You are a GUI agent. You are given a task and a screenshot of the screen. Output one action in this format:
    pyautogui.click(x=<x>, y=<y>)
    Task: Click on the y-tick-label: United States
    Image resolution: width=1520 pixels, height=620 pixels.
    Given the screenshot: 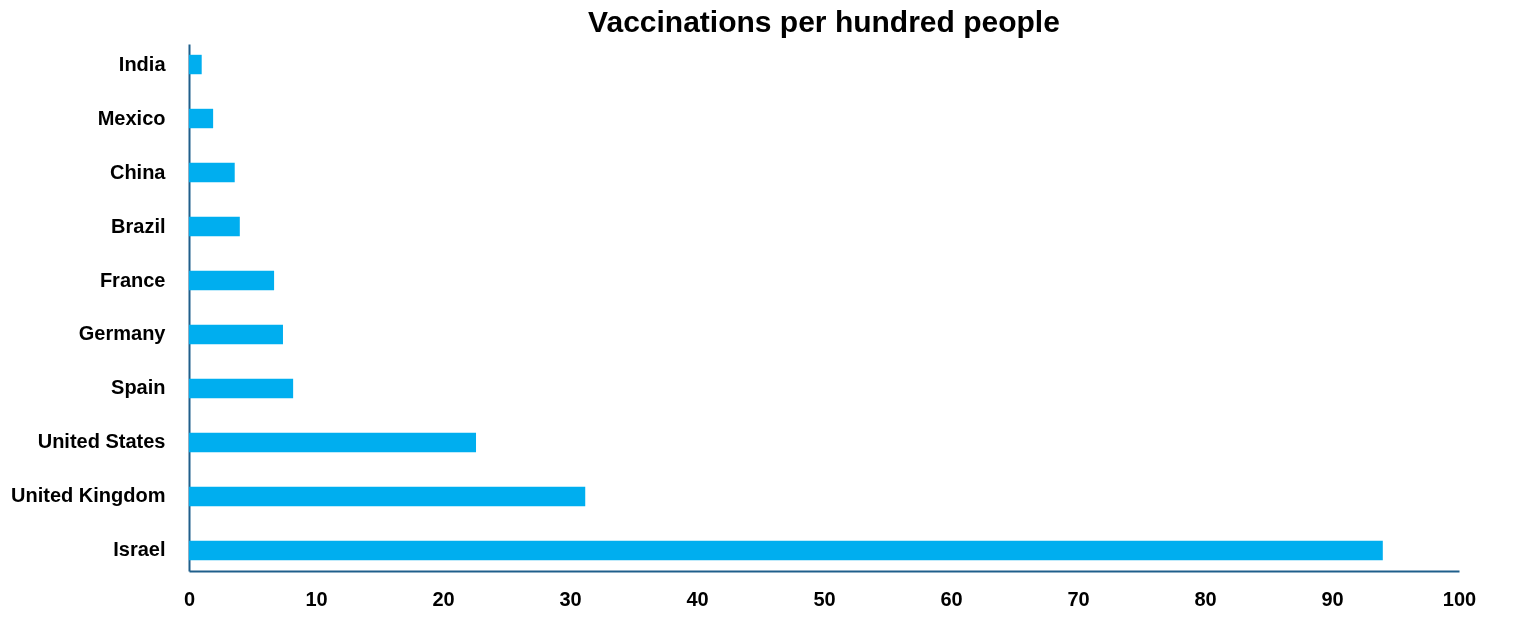 What is the action you would take?
    pyautogui.click(x=101, y=441)
    